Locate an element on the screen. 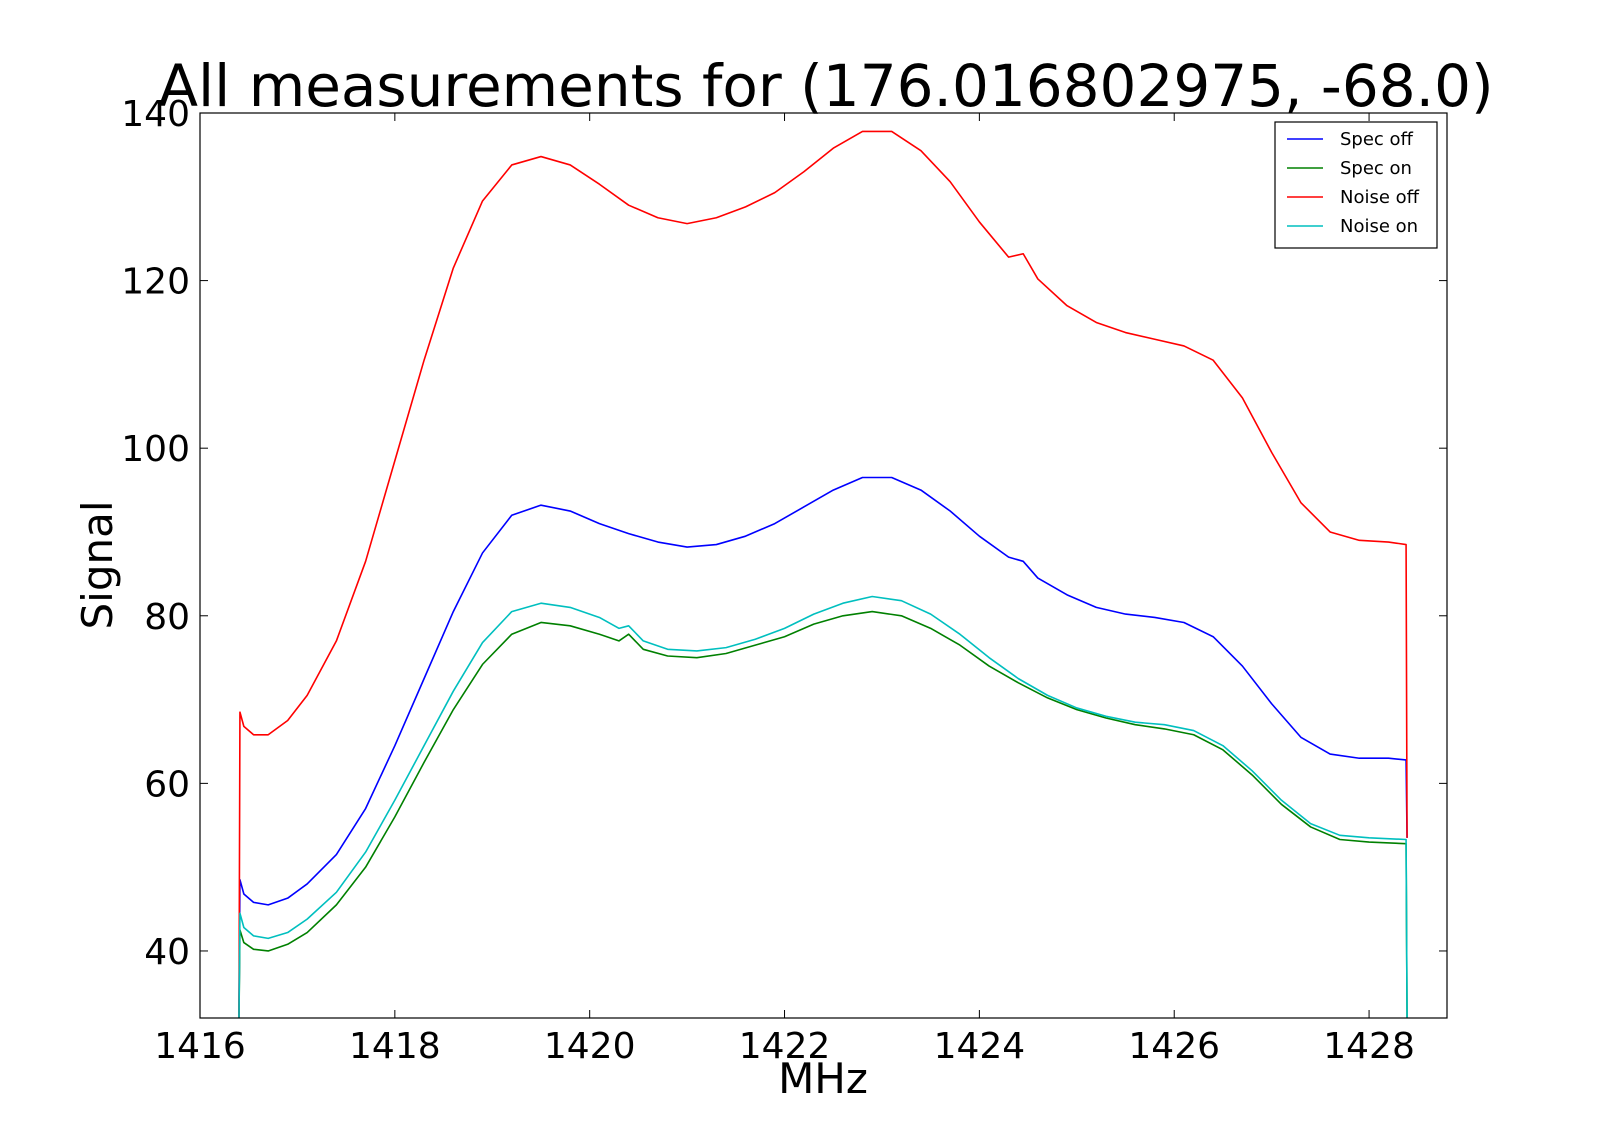 The height and width of the screenshot is (1125, 1600). legend-label: Noise on is located at coordinates (1379, 226).